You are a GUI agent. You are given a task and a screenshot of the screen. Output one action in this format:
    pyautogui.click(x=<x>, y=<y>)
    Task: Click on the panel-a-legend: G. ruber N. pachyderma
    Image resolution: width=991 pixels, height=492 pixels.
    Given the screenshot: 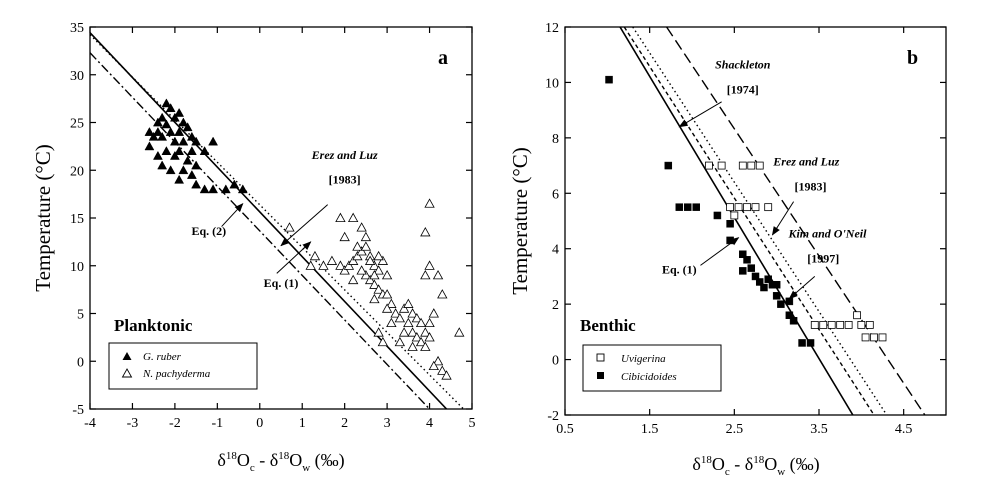 What is the action you would take?
    pyautogui.click(x=183, y=366)
    